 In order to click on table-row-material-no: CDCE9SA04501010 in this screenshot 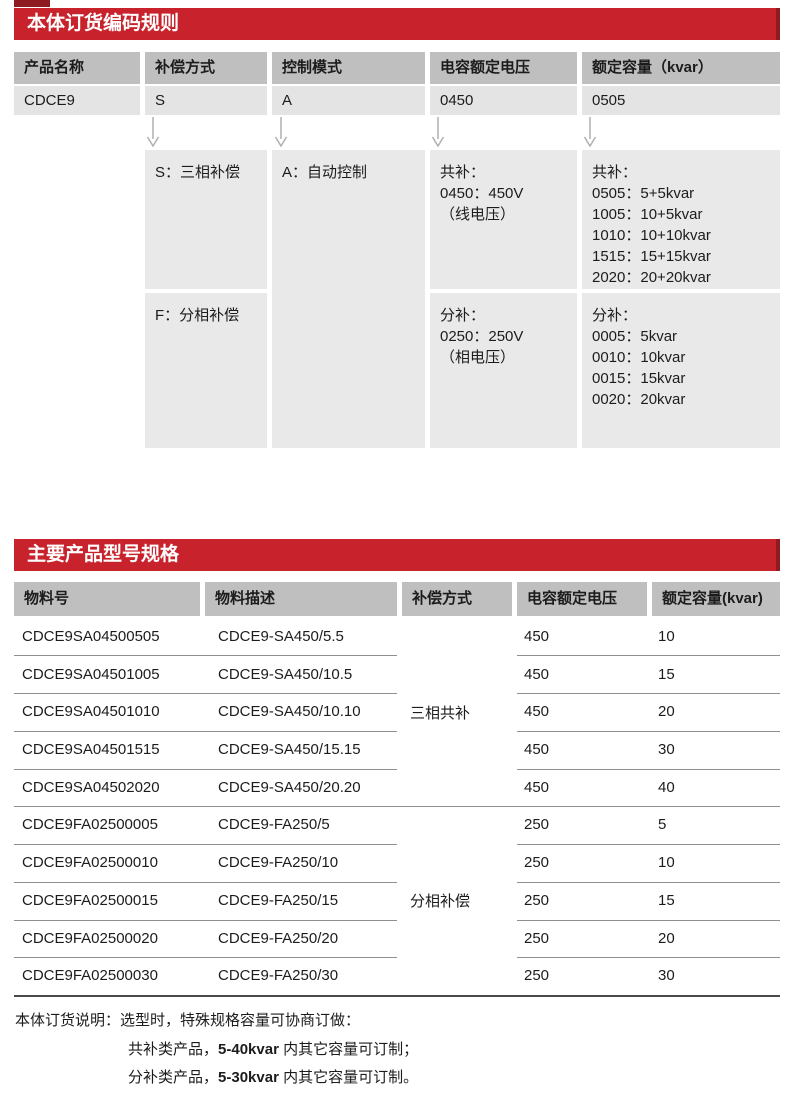, I will do `click(91, 711)`.